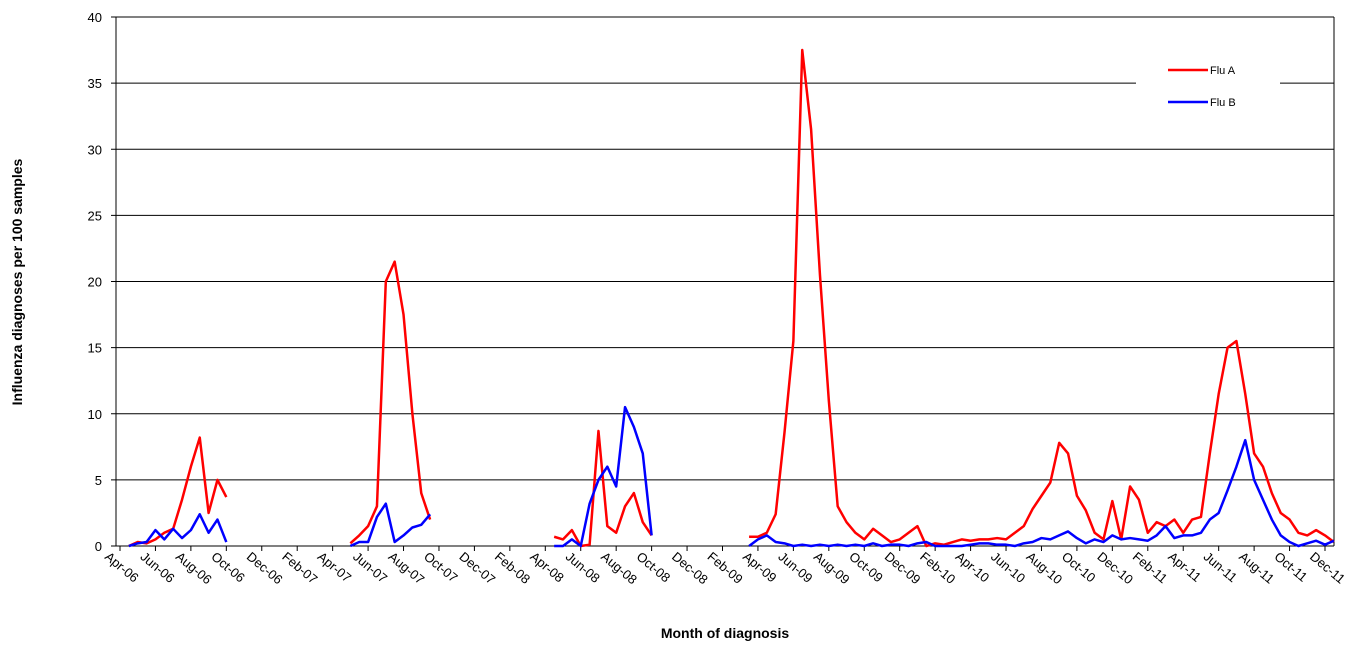 The width and height of the screenshot is (1349, 645). I want to click on x-tick-label: Aug-06, so click(194, 568).